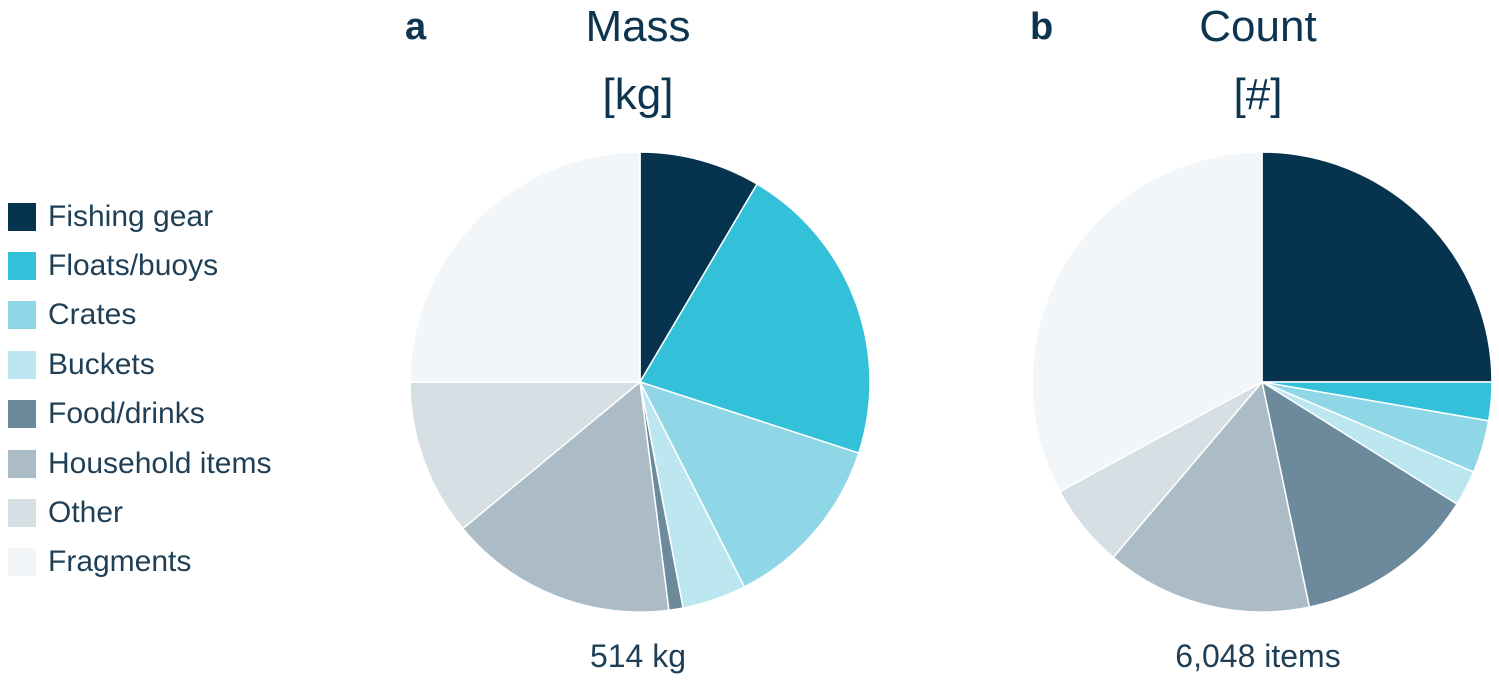  I want to click on legend-item-fishing-gear: Fishing gear, so click(139, 216).